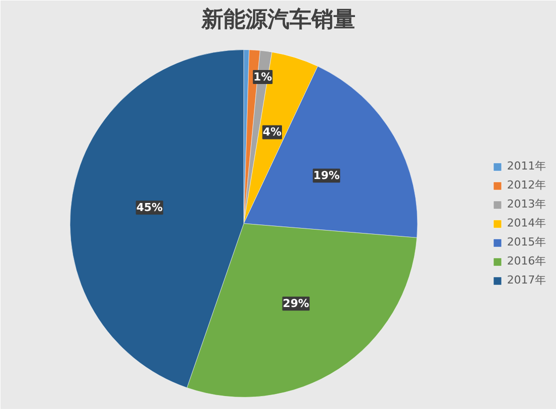 The height and width of the screenshot is (412, 556). Describe the element at coordinates (149, 207) in the screenshot. I see `data-label: 45%` at that location.